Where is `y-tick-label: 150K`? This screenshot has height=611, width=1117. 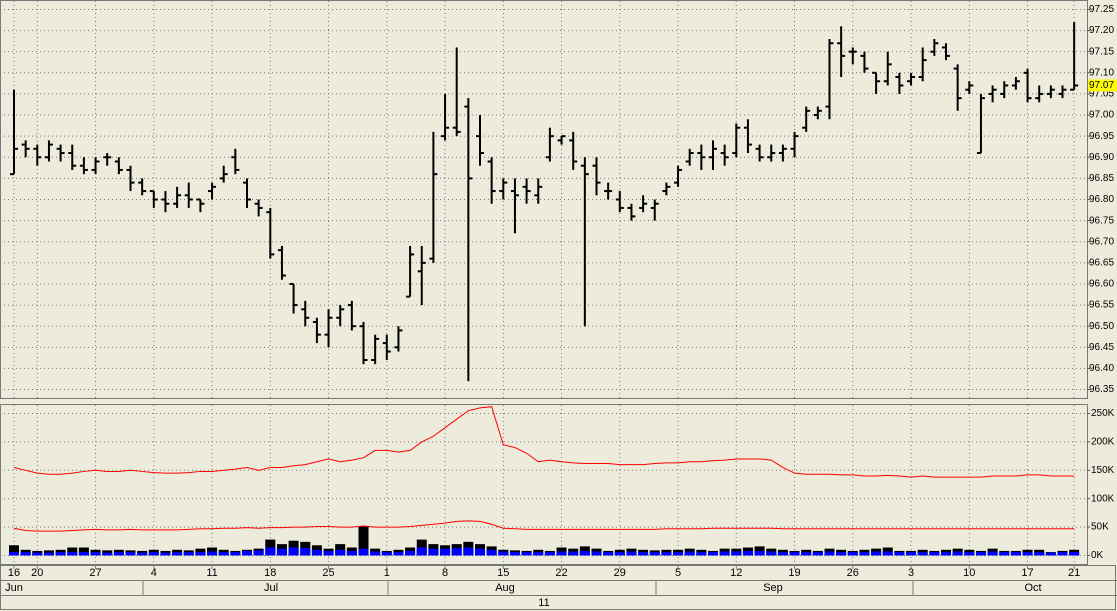
y-tick-label: 150K is located at coordinates (1103, 470).